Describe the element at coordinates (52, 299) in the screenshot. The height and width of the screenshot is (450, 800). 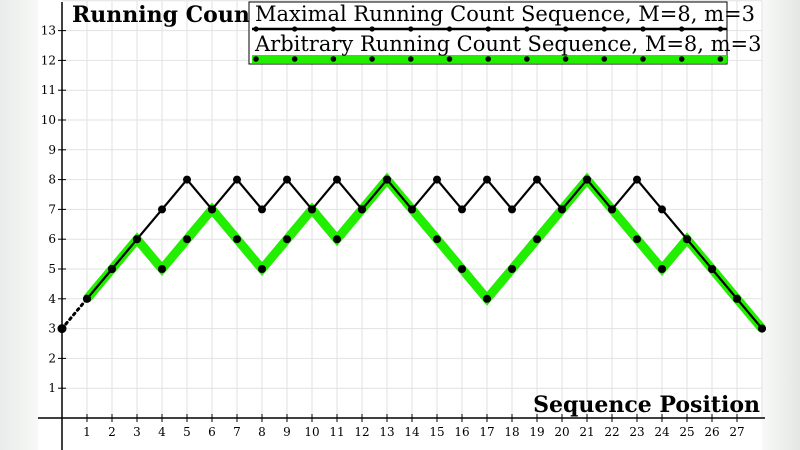
I see `y-tick-label: 4` at that location.